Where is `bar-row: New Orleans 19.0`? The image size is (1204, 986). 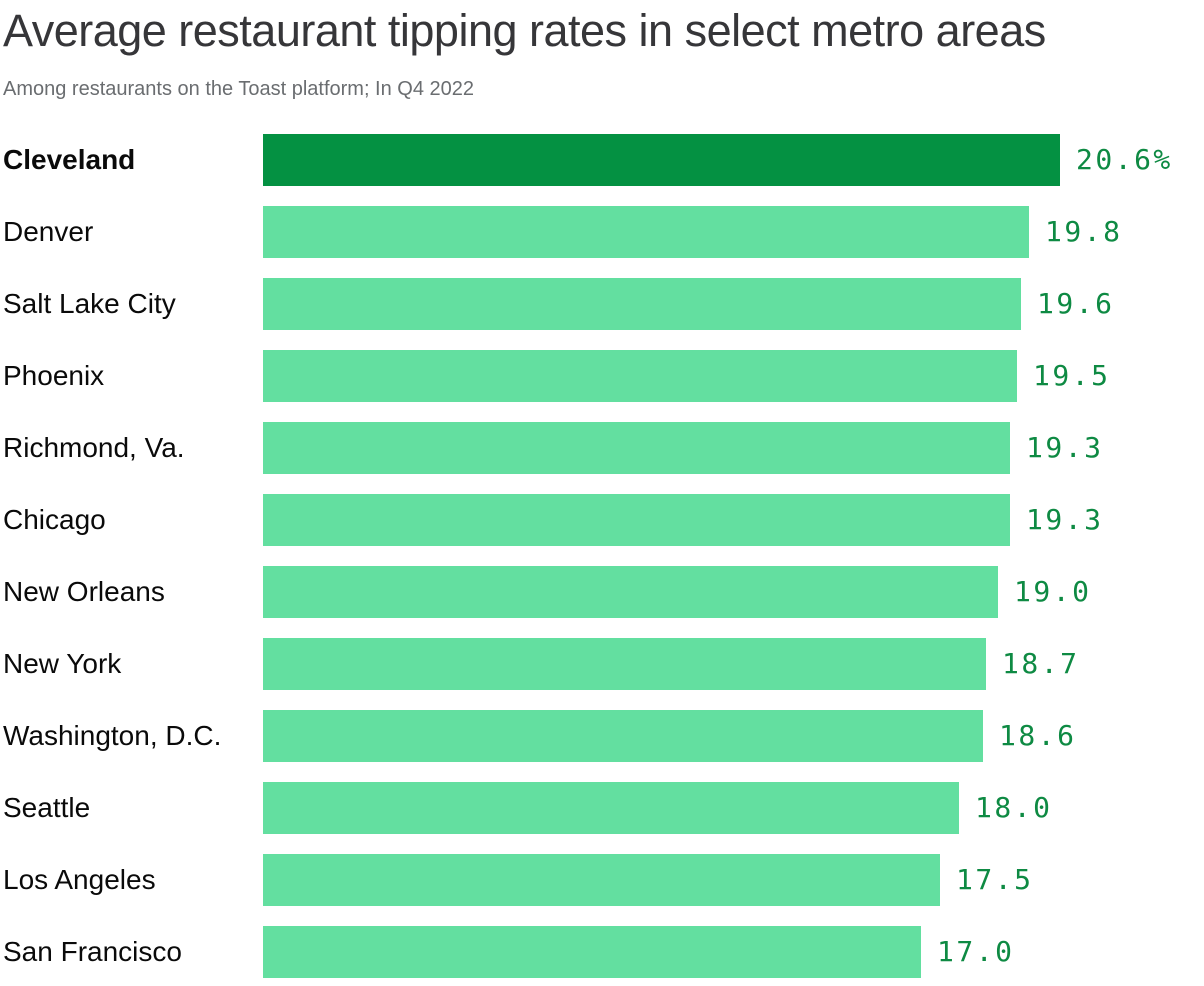 bar-row: New Orleans 19.0 is located at coordinates (602, 591).